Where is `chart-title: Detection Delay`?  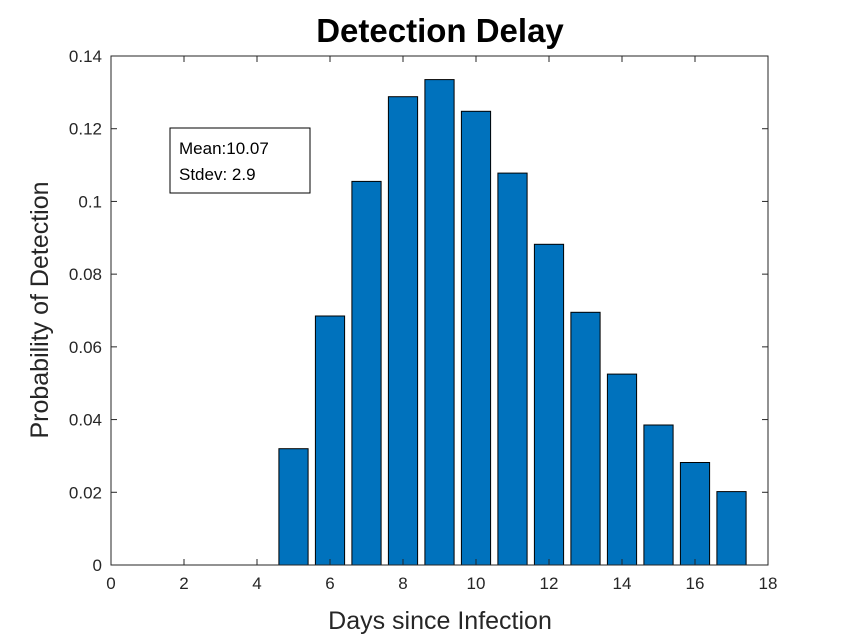 chart-title: Detection Delay is located at coordinates (440, 30).